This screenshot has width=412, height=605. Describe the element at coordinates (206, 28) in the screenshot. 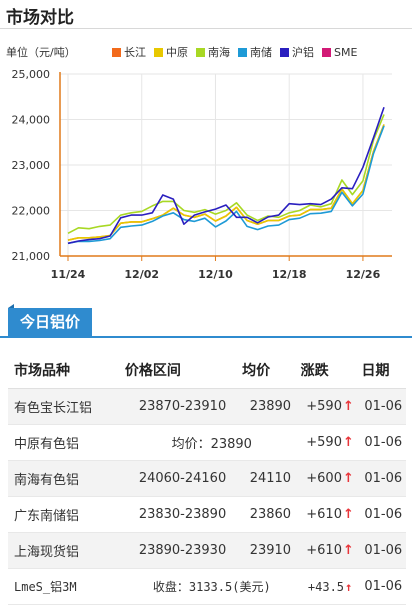

I see `header-divider` at that location.